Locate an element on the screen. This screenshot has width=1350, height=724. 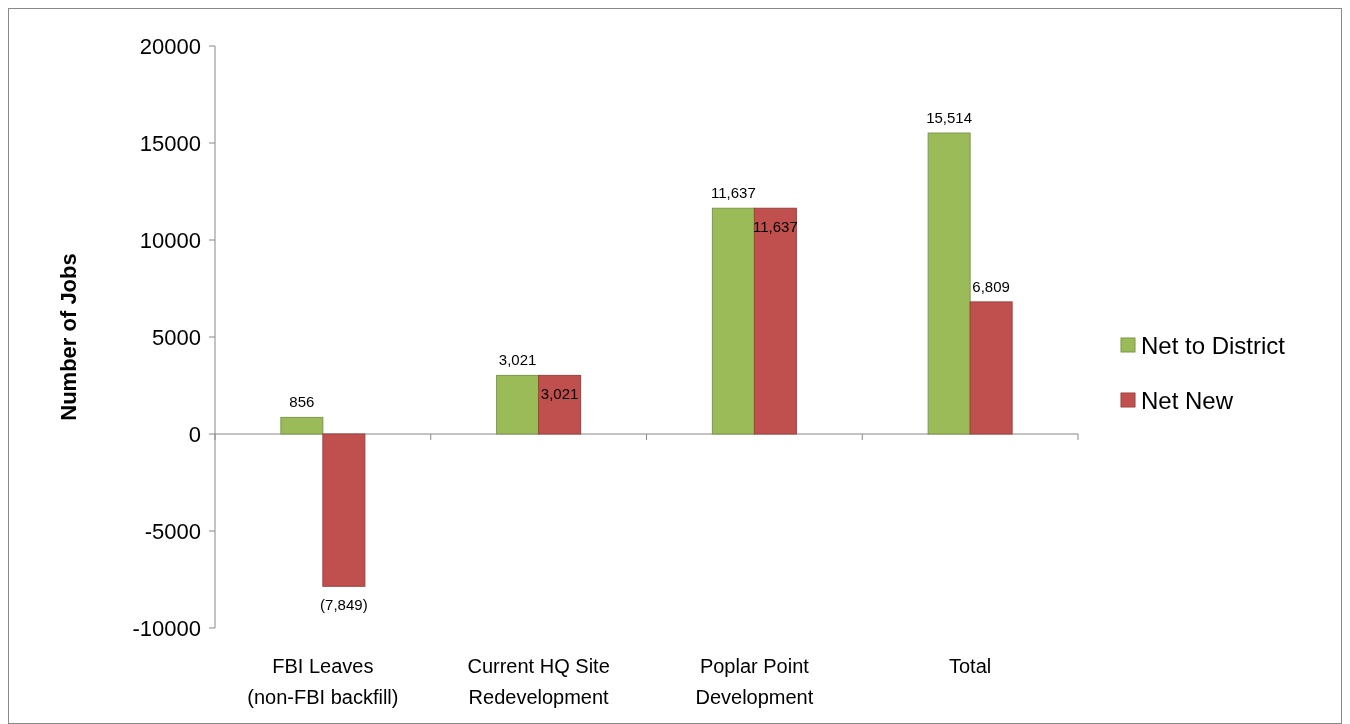
data-label: 6,809 is located at coordinates (991, 286).